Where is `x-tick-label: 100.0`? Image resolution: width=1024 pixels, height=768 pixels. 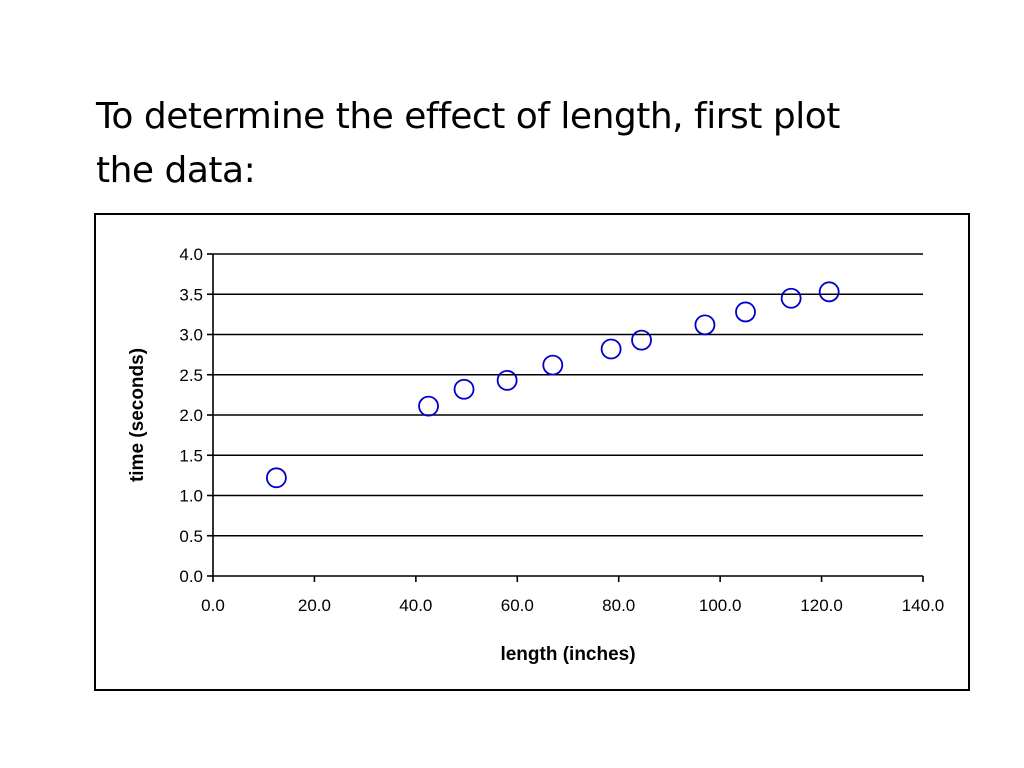 x-tick-label: 100.0 is located at coordinates (720, 605).